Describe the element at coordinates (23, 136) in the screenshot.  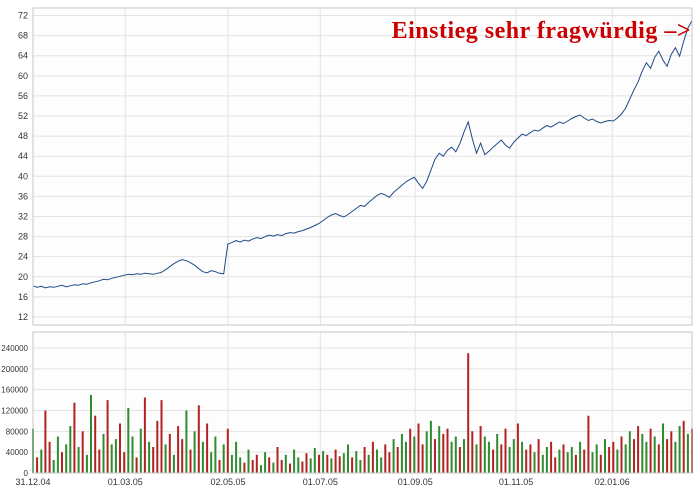
I see `price-ytick-label: 48` at that location.